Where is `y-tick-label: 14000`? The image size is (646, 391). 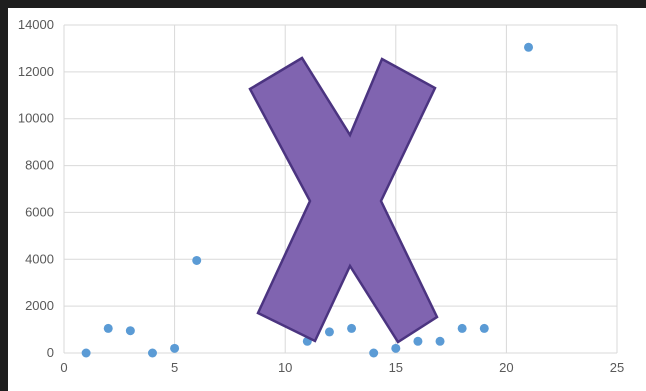 y-tick-label: 14000 is located at coordinates (36, 24).